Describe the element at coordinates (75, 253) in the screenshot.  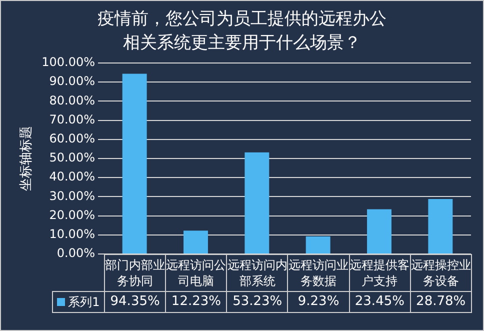
I see `y-tick-label: 0.00%` at that location.